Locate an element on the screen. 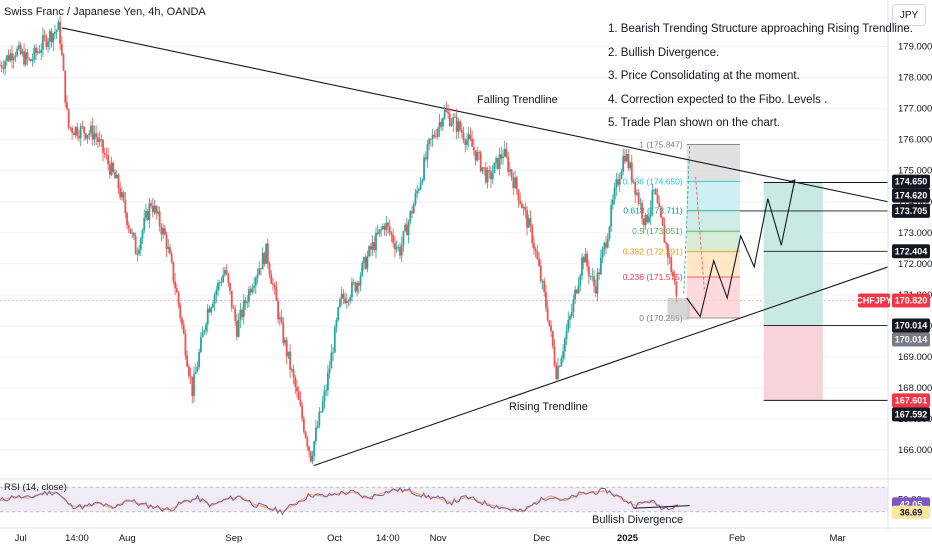 Image resolution: width=932 pixels, height=555 pixels. projected-path-line is located at coordinates (741, 248).